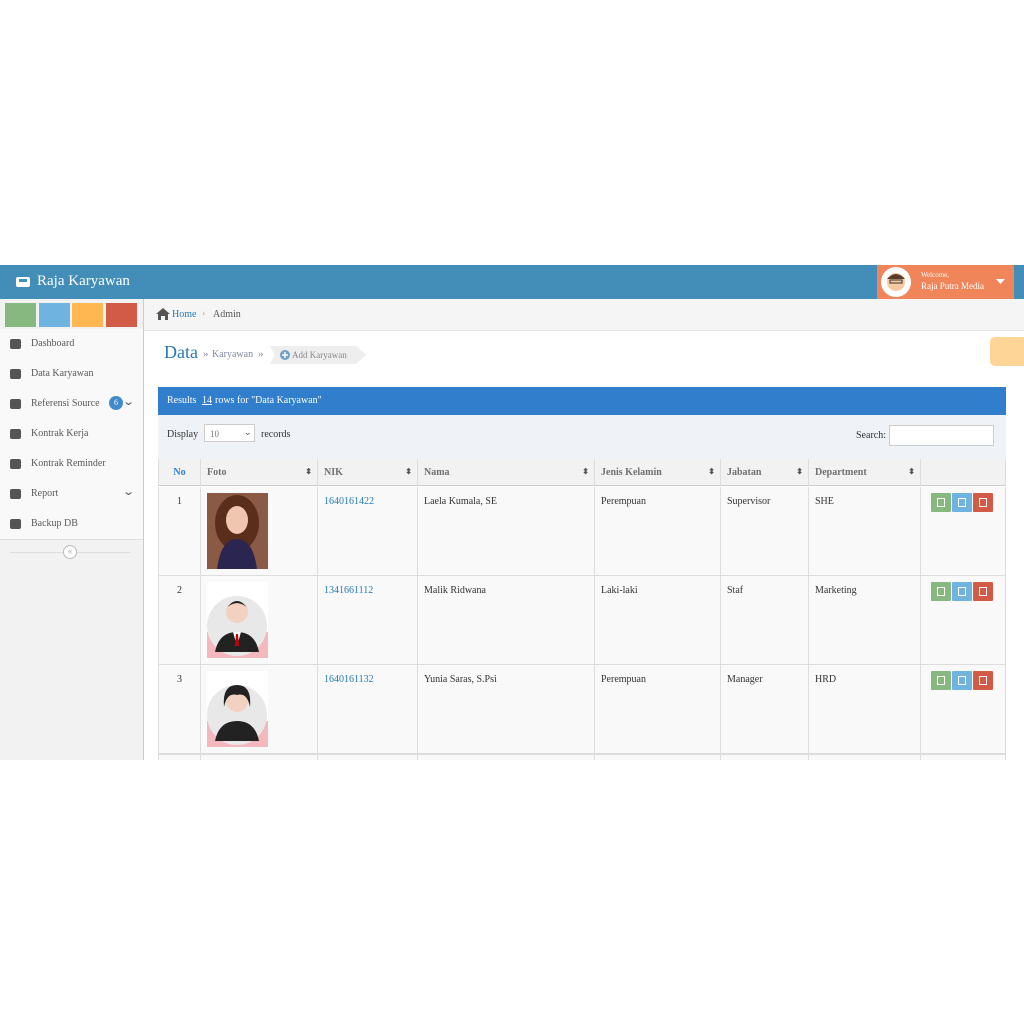 The height and width of the screenshot is (1024, 1024). I want to click on nik-link: 1640161132, so click(349, 679).